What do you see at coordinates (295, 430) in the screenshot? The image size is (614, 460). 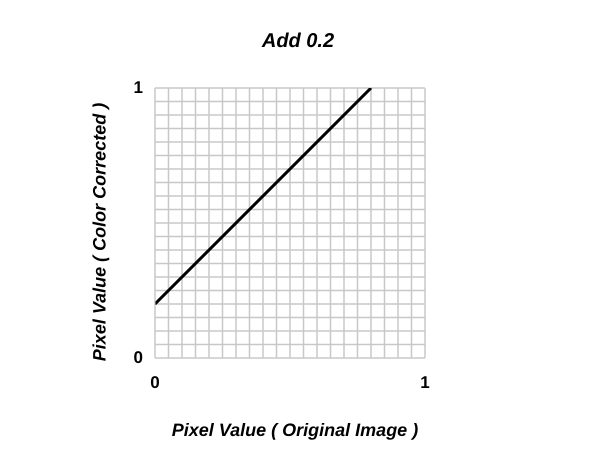 I see `x-axis-title: Pixel Value ( Original Image )` at bounding box center [295, 430].